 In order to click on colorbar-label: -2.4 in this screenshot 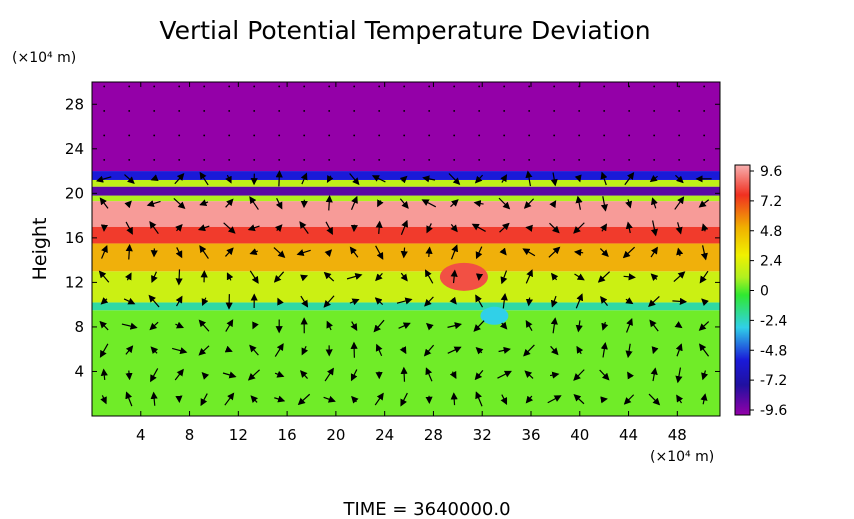, I will do `click(773, 321)`.